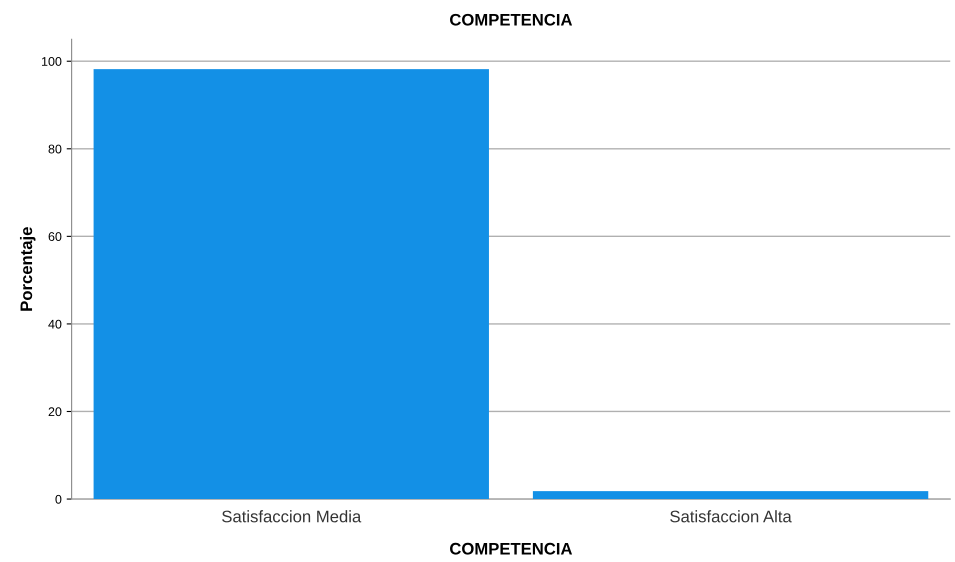 This screenshot has width=955, height=562. I want to click on x-tick-label: Satisfaccion Alta, so click(731, 516).